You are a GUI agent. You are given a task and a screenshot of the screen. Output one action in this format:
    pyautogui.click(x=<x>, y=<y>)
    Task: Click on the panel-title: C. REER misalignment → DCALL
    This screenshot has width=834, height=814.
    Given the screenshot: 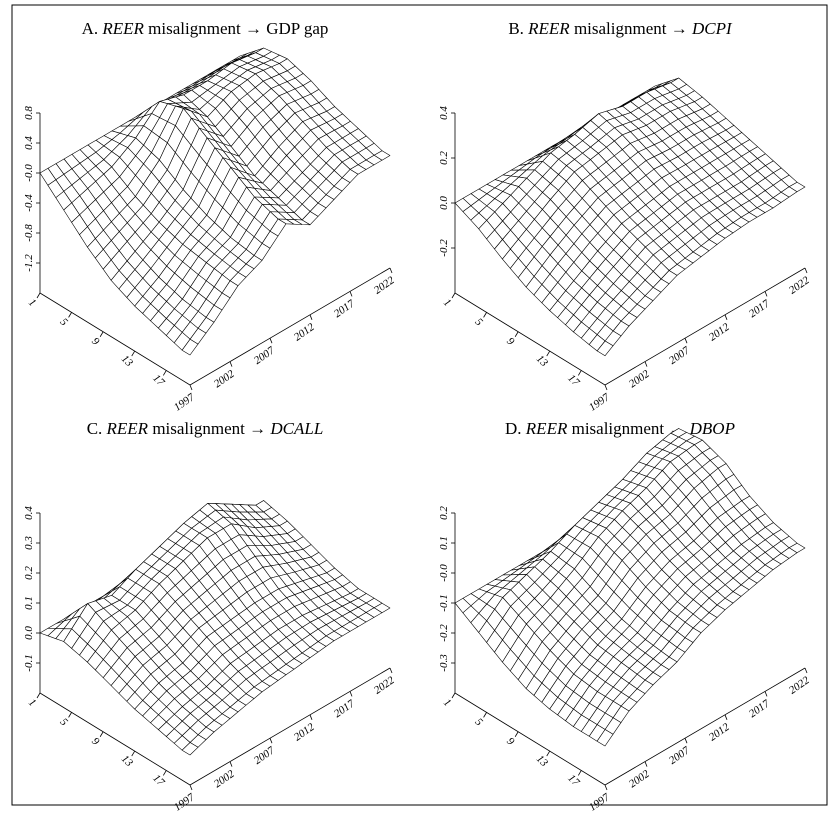 What is the action you would take?
    pyautogui.click(x=205, y=428)
    